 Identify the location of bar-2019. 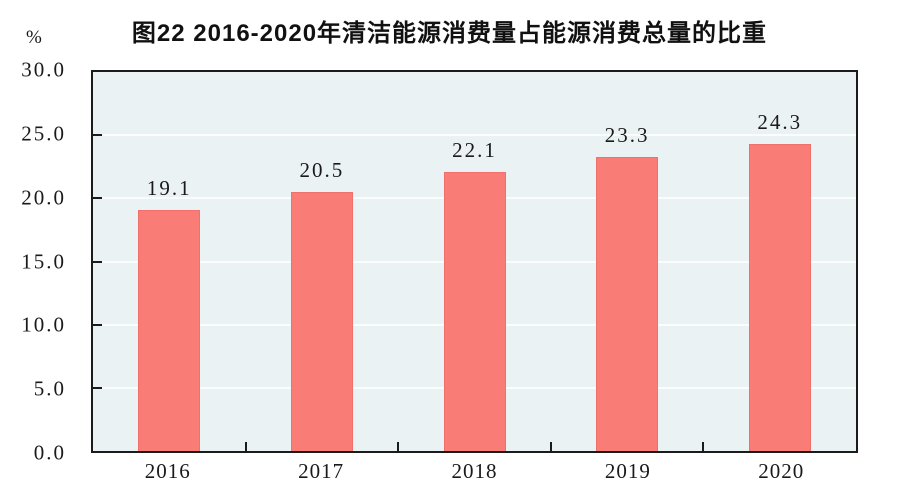
(627, 303).